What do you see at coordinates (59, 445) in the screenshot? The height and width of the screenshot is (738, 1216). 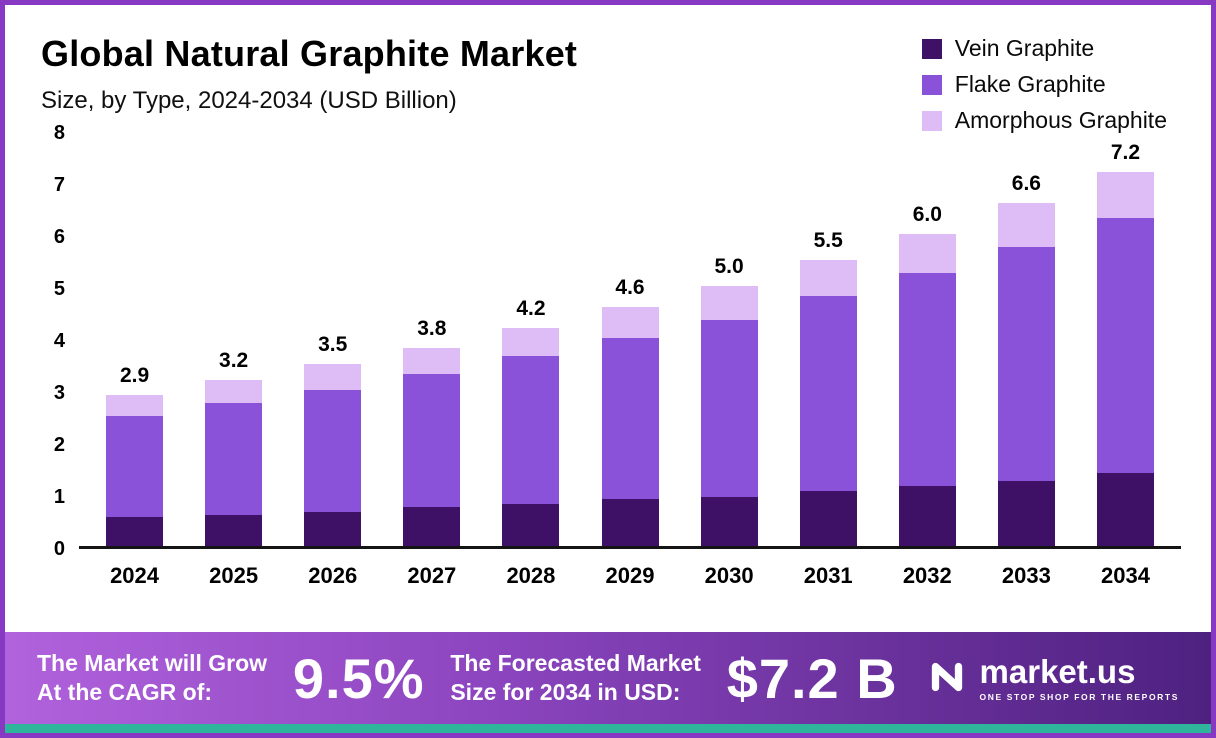 I see `y-tick-label: 2` at bounding box center [59, 445].